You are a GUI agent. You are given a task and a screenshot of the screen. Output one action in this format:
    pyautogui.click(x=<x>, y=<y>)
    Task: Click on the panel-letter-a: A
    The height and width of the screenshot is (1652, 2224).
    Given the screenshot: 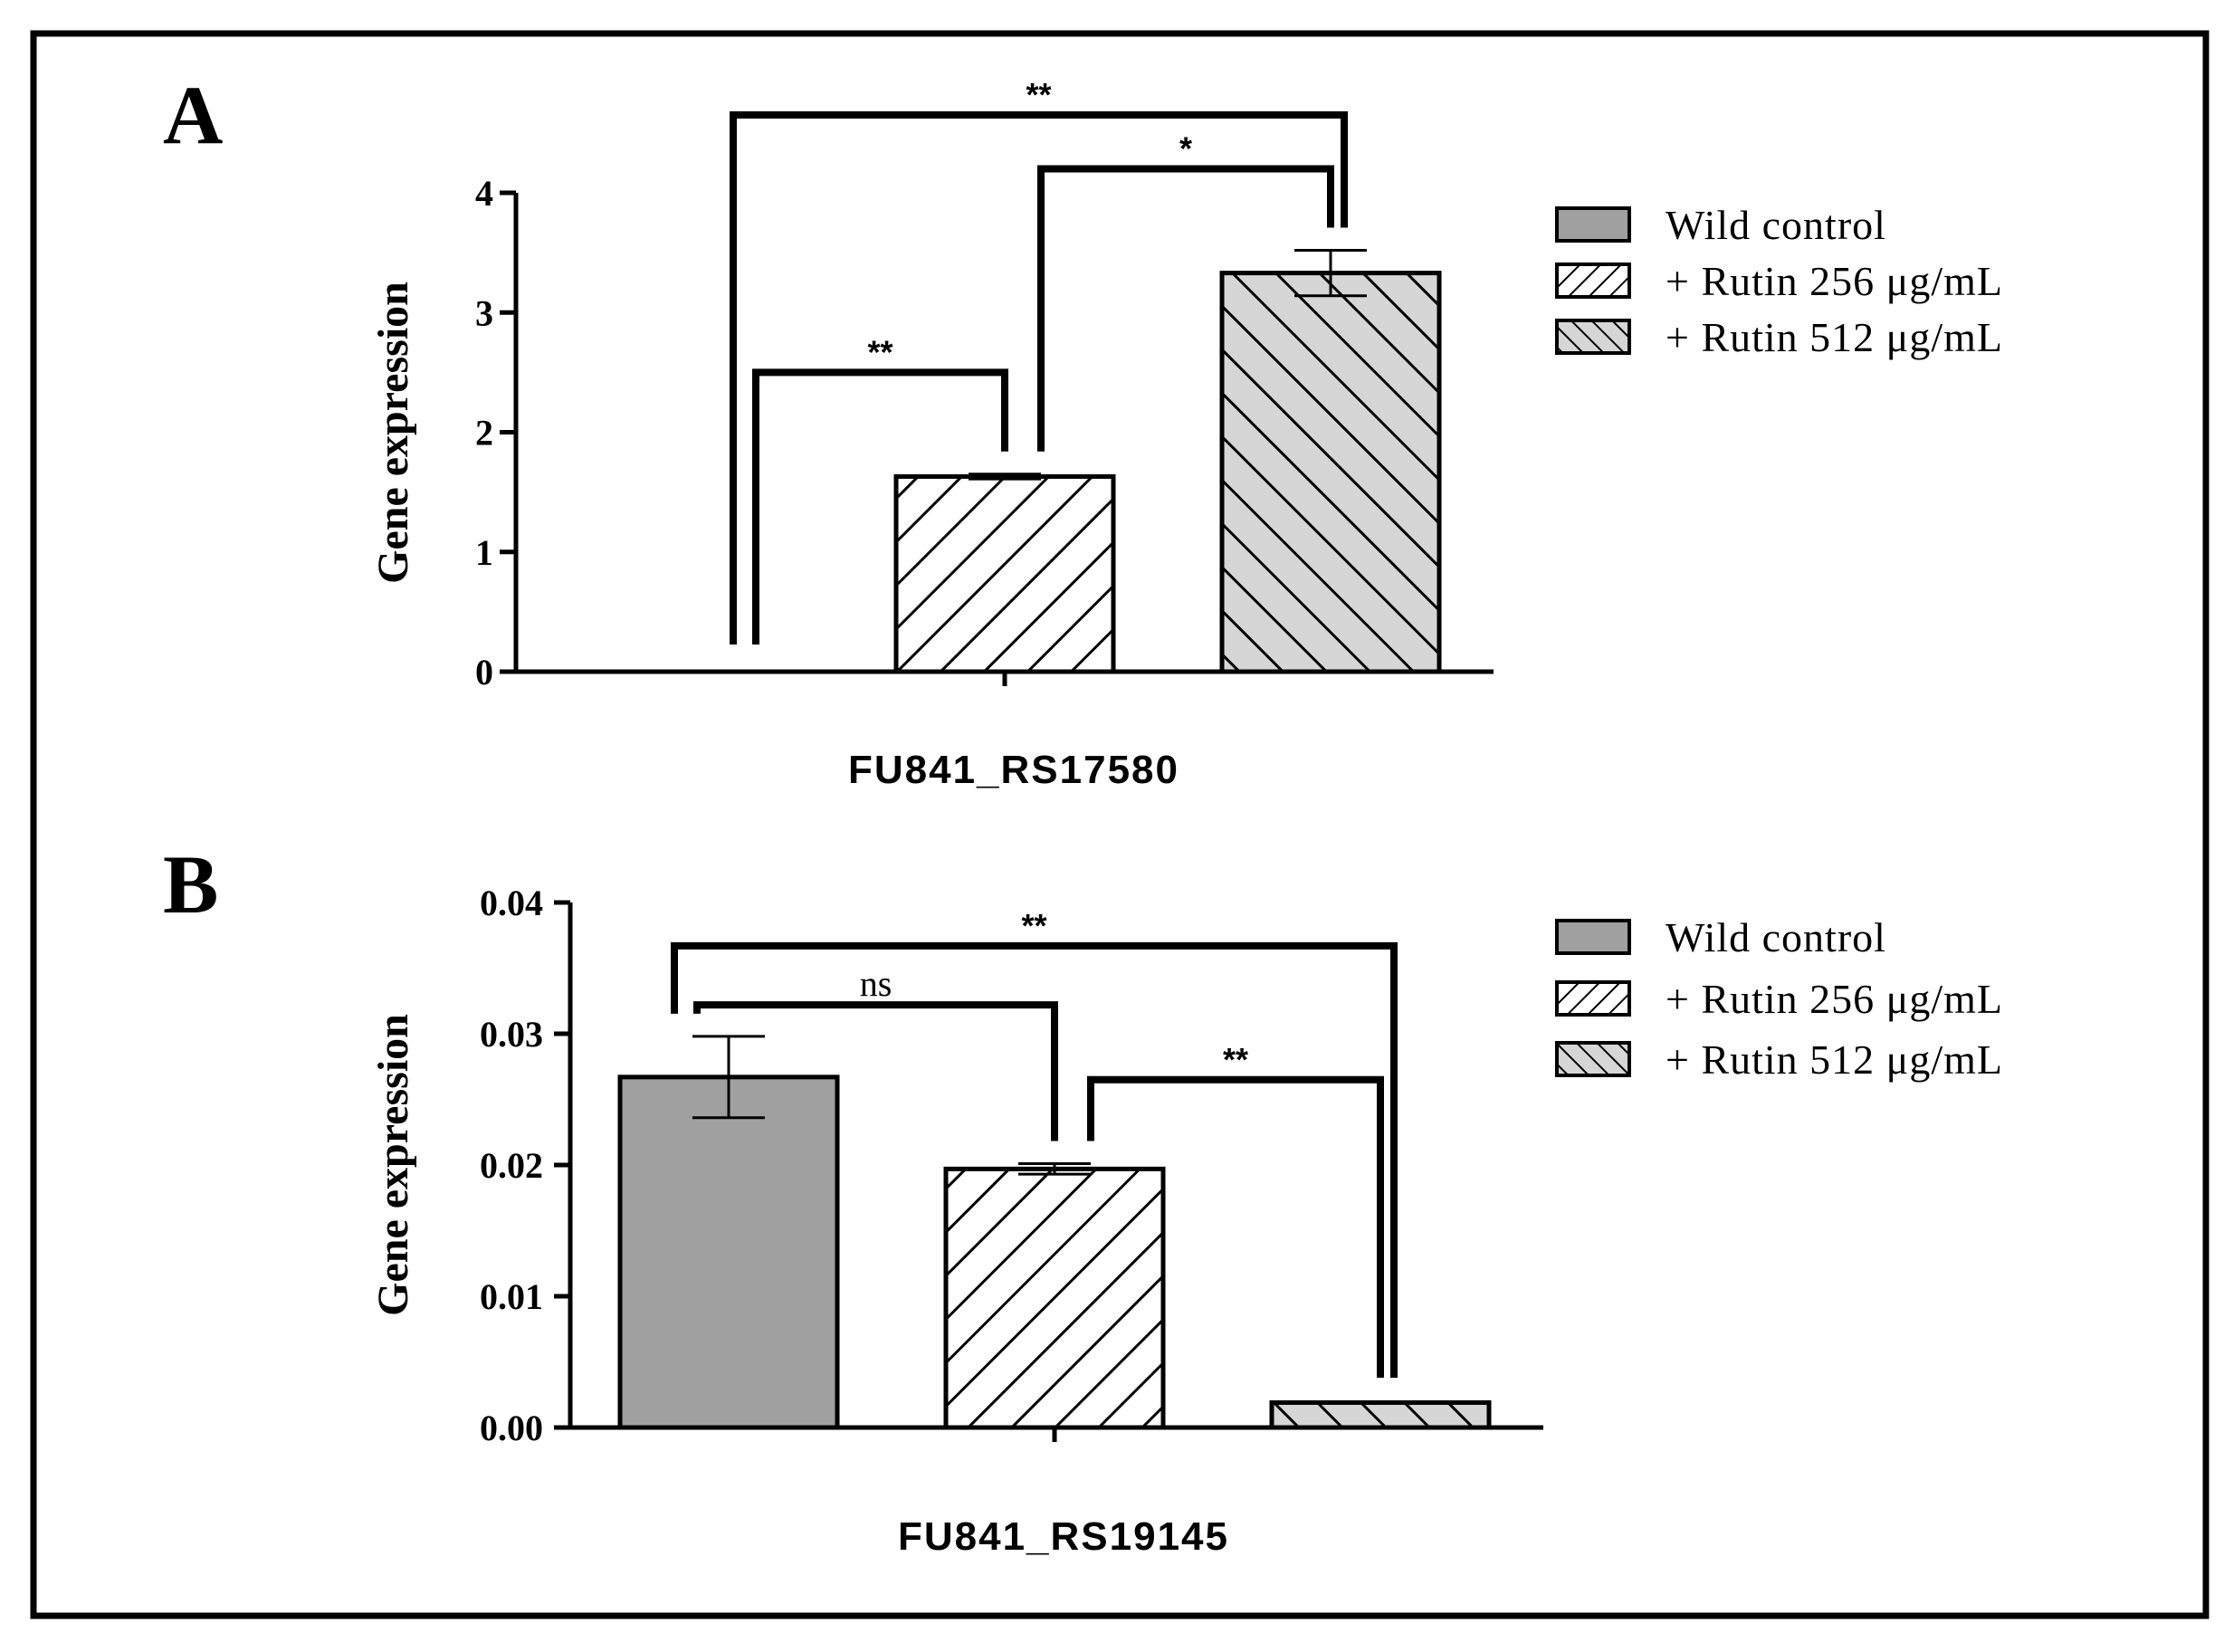 What is the action you would take?
    pyautogui.click(x=193, y=115)
    